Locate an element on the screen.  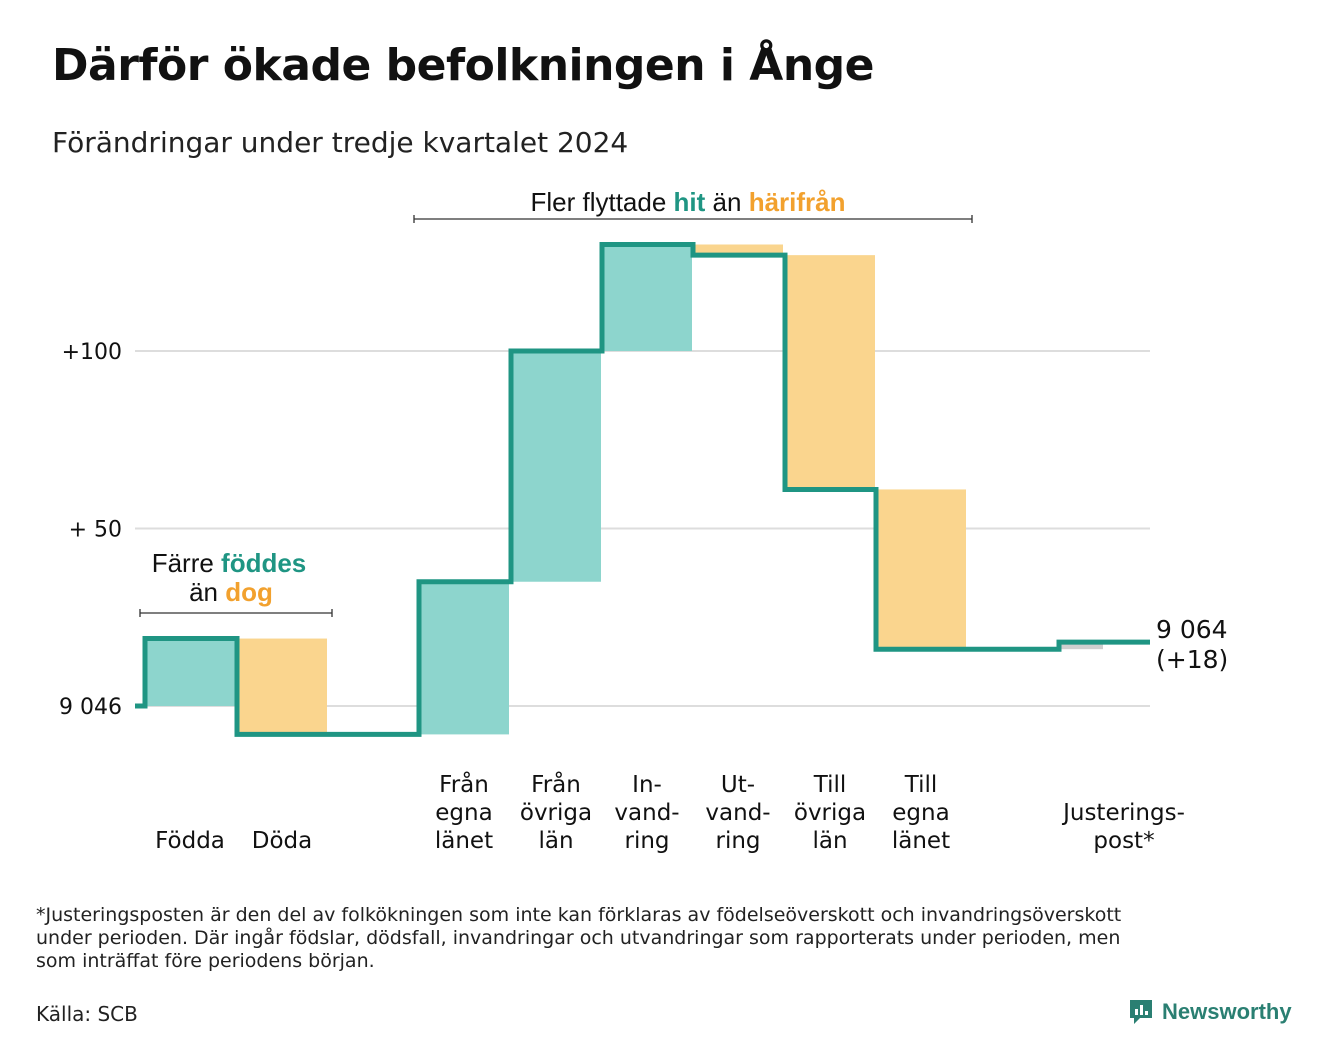
category-label: In- is located at coordinates (647, 785).